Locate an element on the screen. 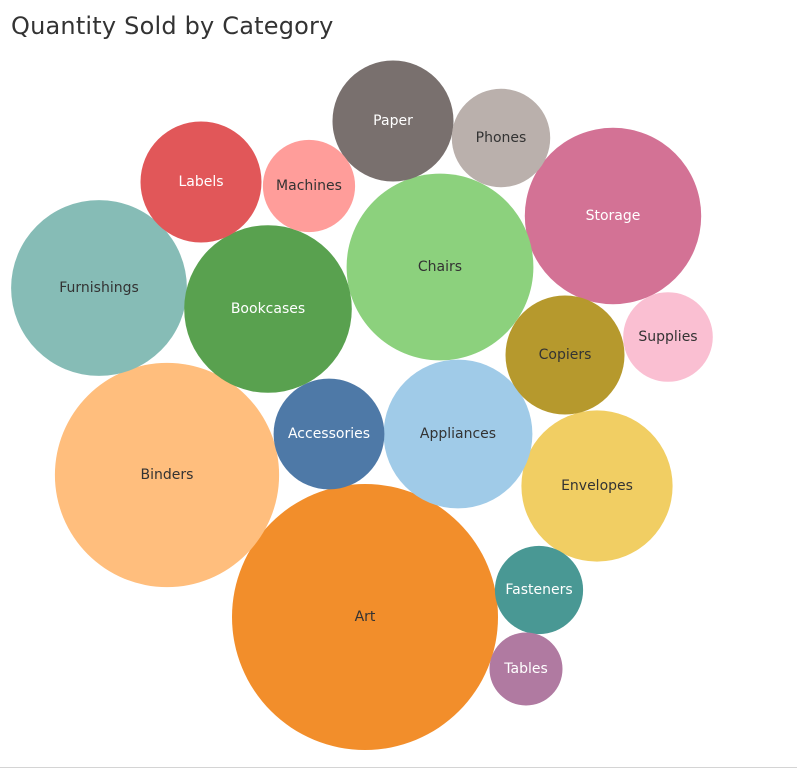 The image size is (797, 768). bubble-circle-appliances is located at coordinates (458, 434).